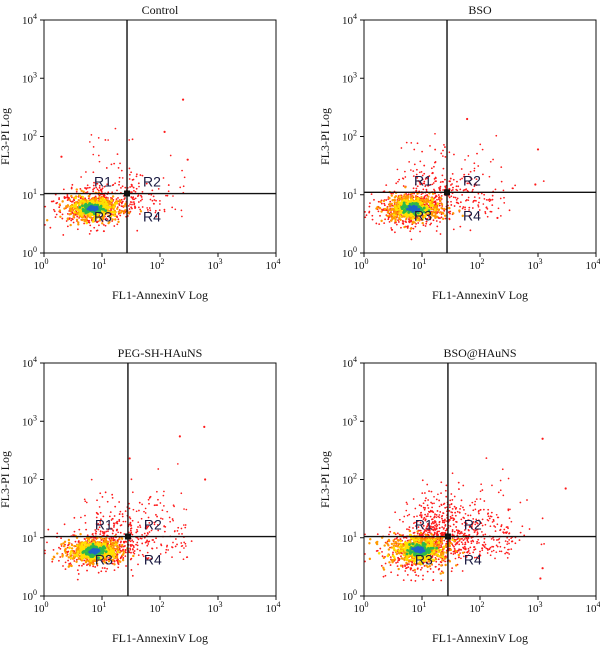  What do you see at coordinates (152, 217) in the screenshot?
I see `region-label-r4: R4` at bounding box center [152, 217].